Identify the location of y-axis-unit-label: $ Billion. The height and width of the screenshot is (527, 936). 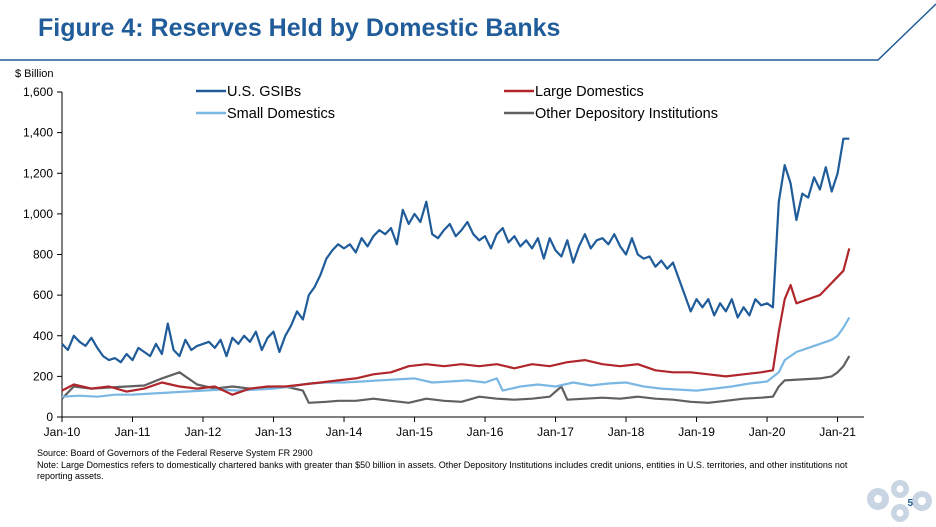
(34, 74).